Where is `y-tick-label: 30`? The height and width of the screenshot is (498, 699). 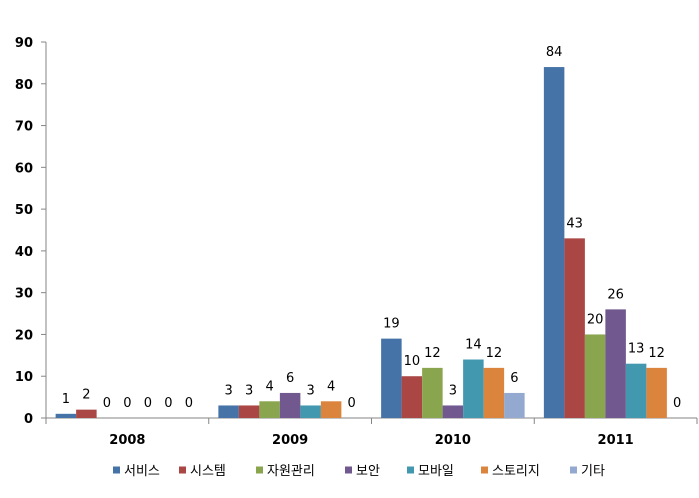 y-tick-label: 30 is located at coordinates (24, 294).